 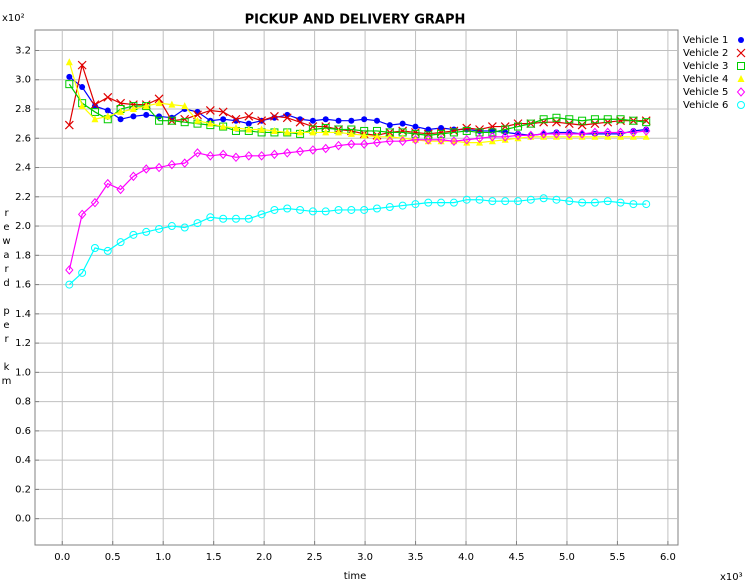 I want to click on x-tick-label: 5.0, so click(x=567, y=557).